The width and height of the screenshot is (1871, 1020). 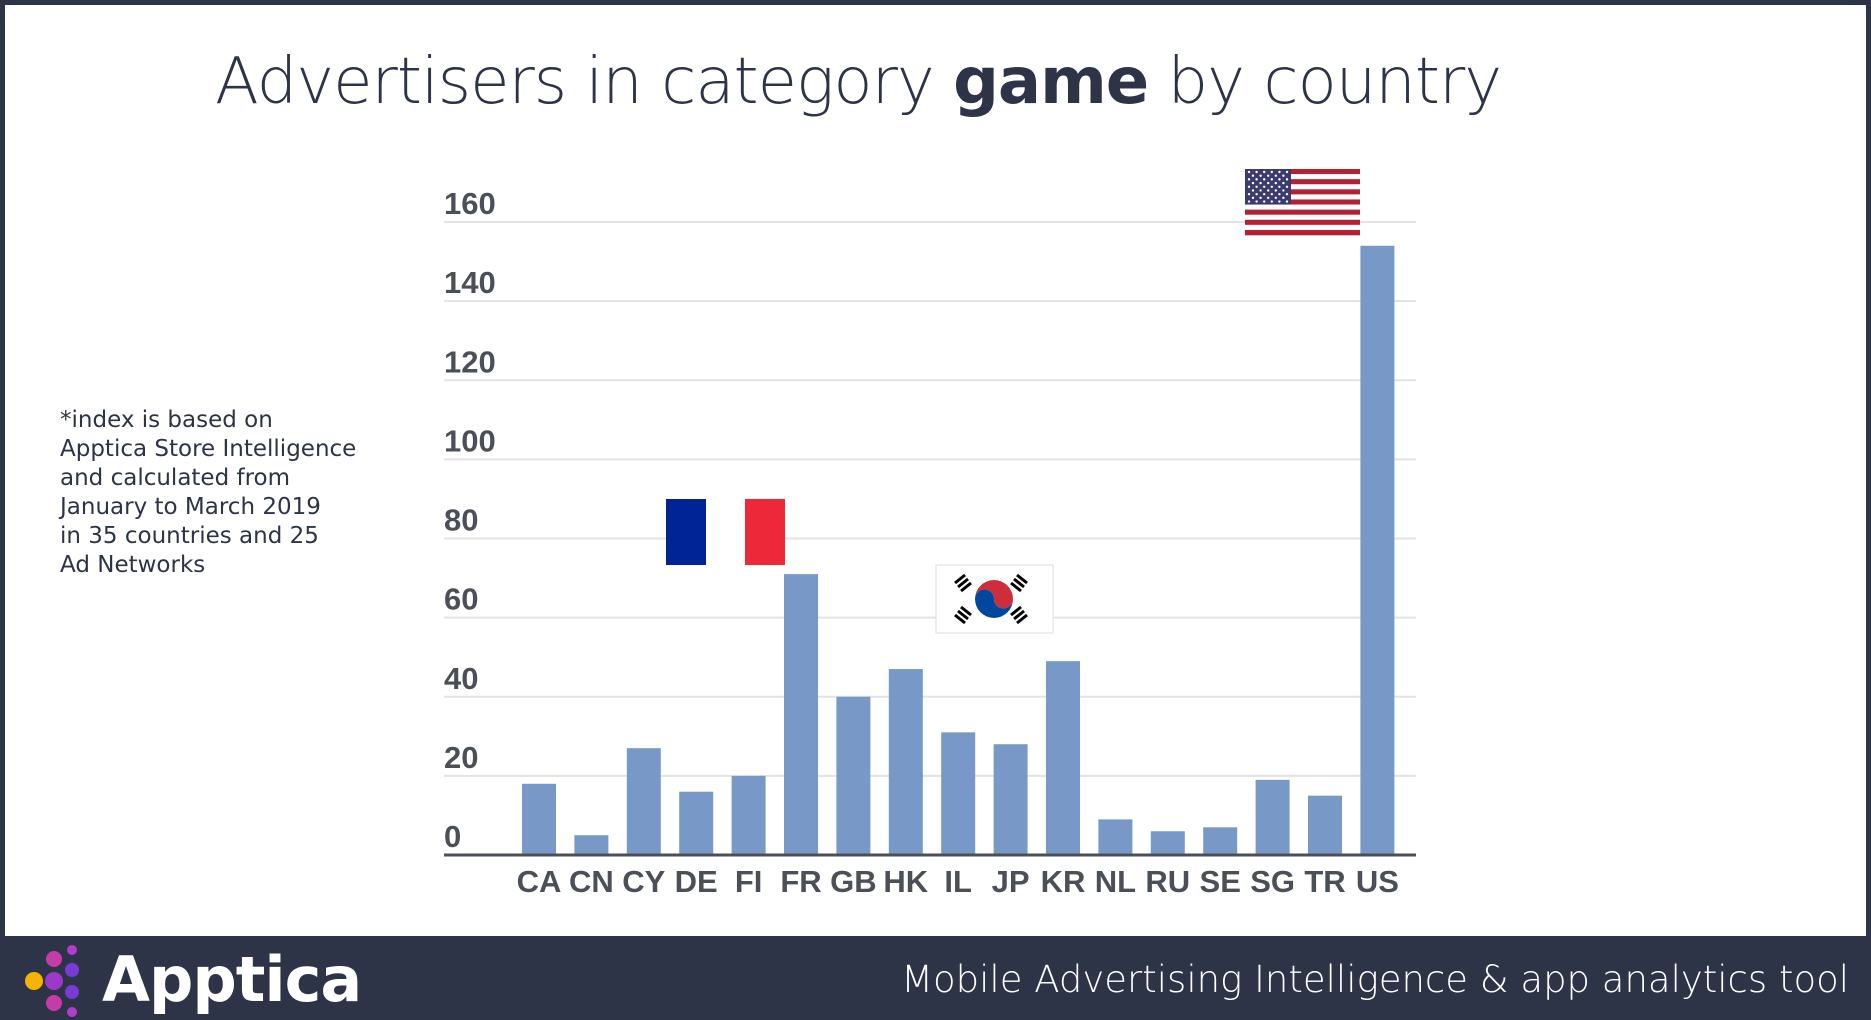 I want to click on y-tick-label: 0, so click(x=452, y=836).